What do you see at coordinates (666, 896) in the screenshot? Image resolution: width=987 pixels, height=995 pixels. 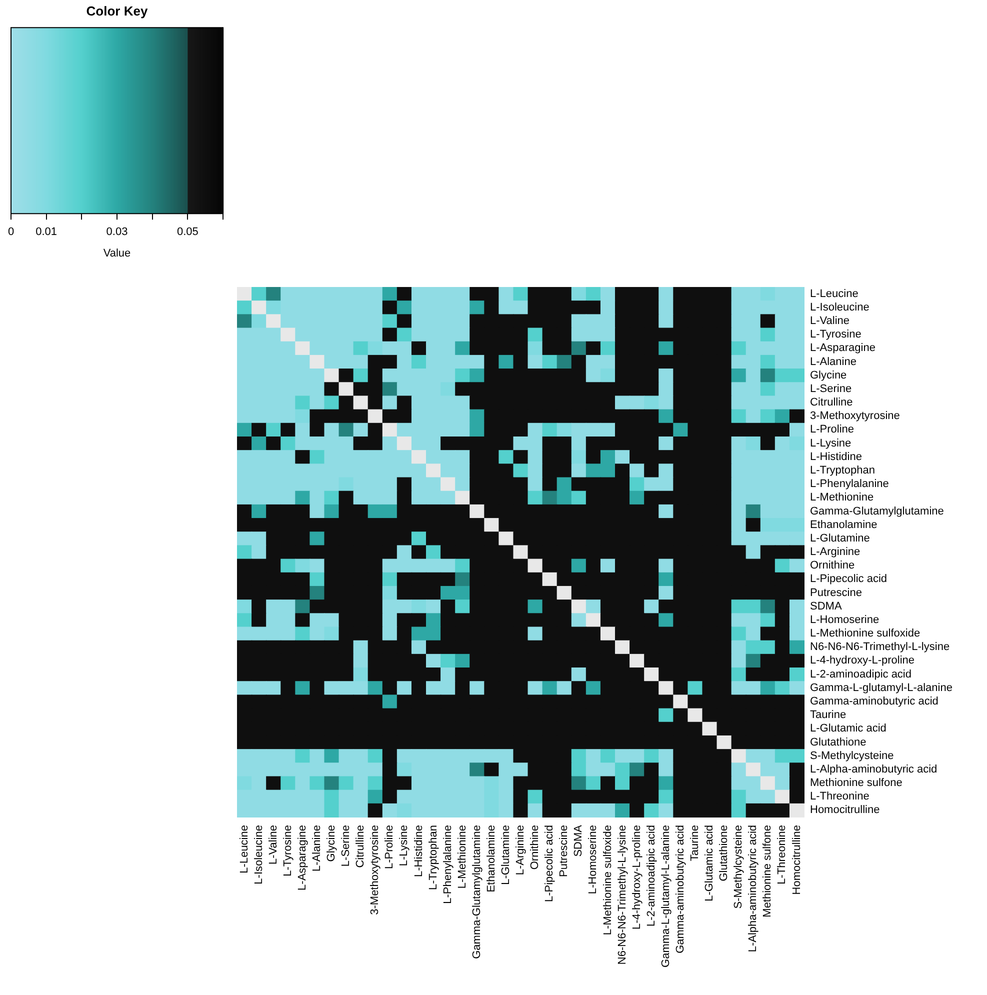 I see `x-tick-label: Gamma-L-glutamyl-L-alanine` at bounding box center [666, 896].